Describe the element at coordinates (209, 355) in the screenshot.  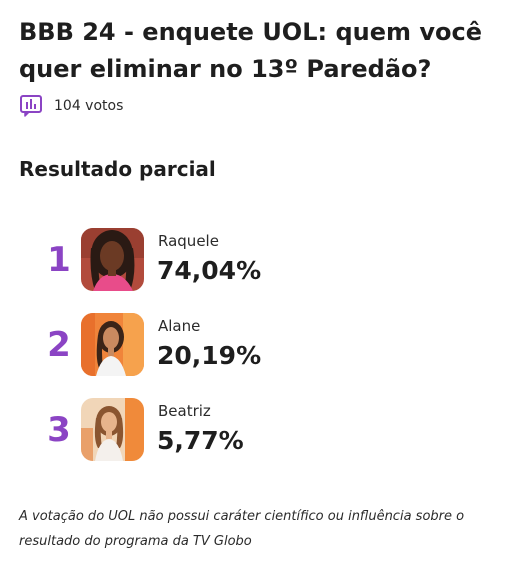
I see `candidate-percent: 20,19%` at that location.